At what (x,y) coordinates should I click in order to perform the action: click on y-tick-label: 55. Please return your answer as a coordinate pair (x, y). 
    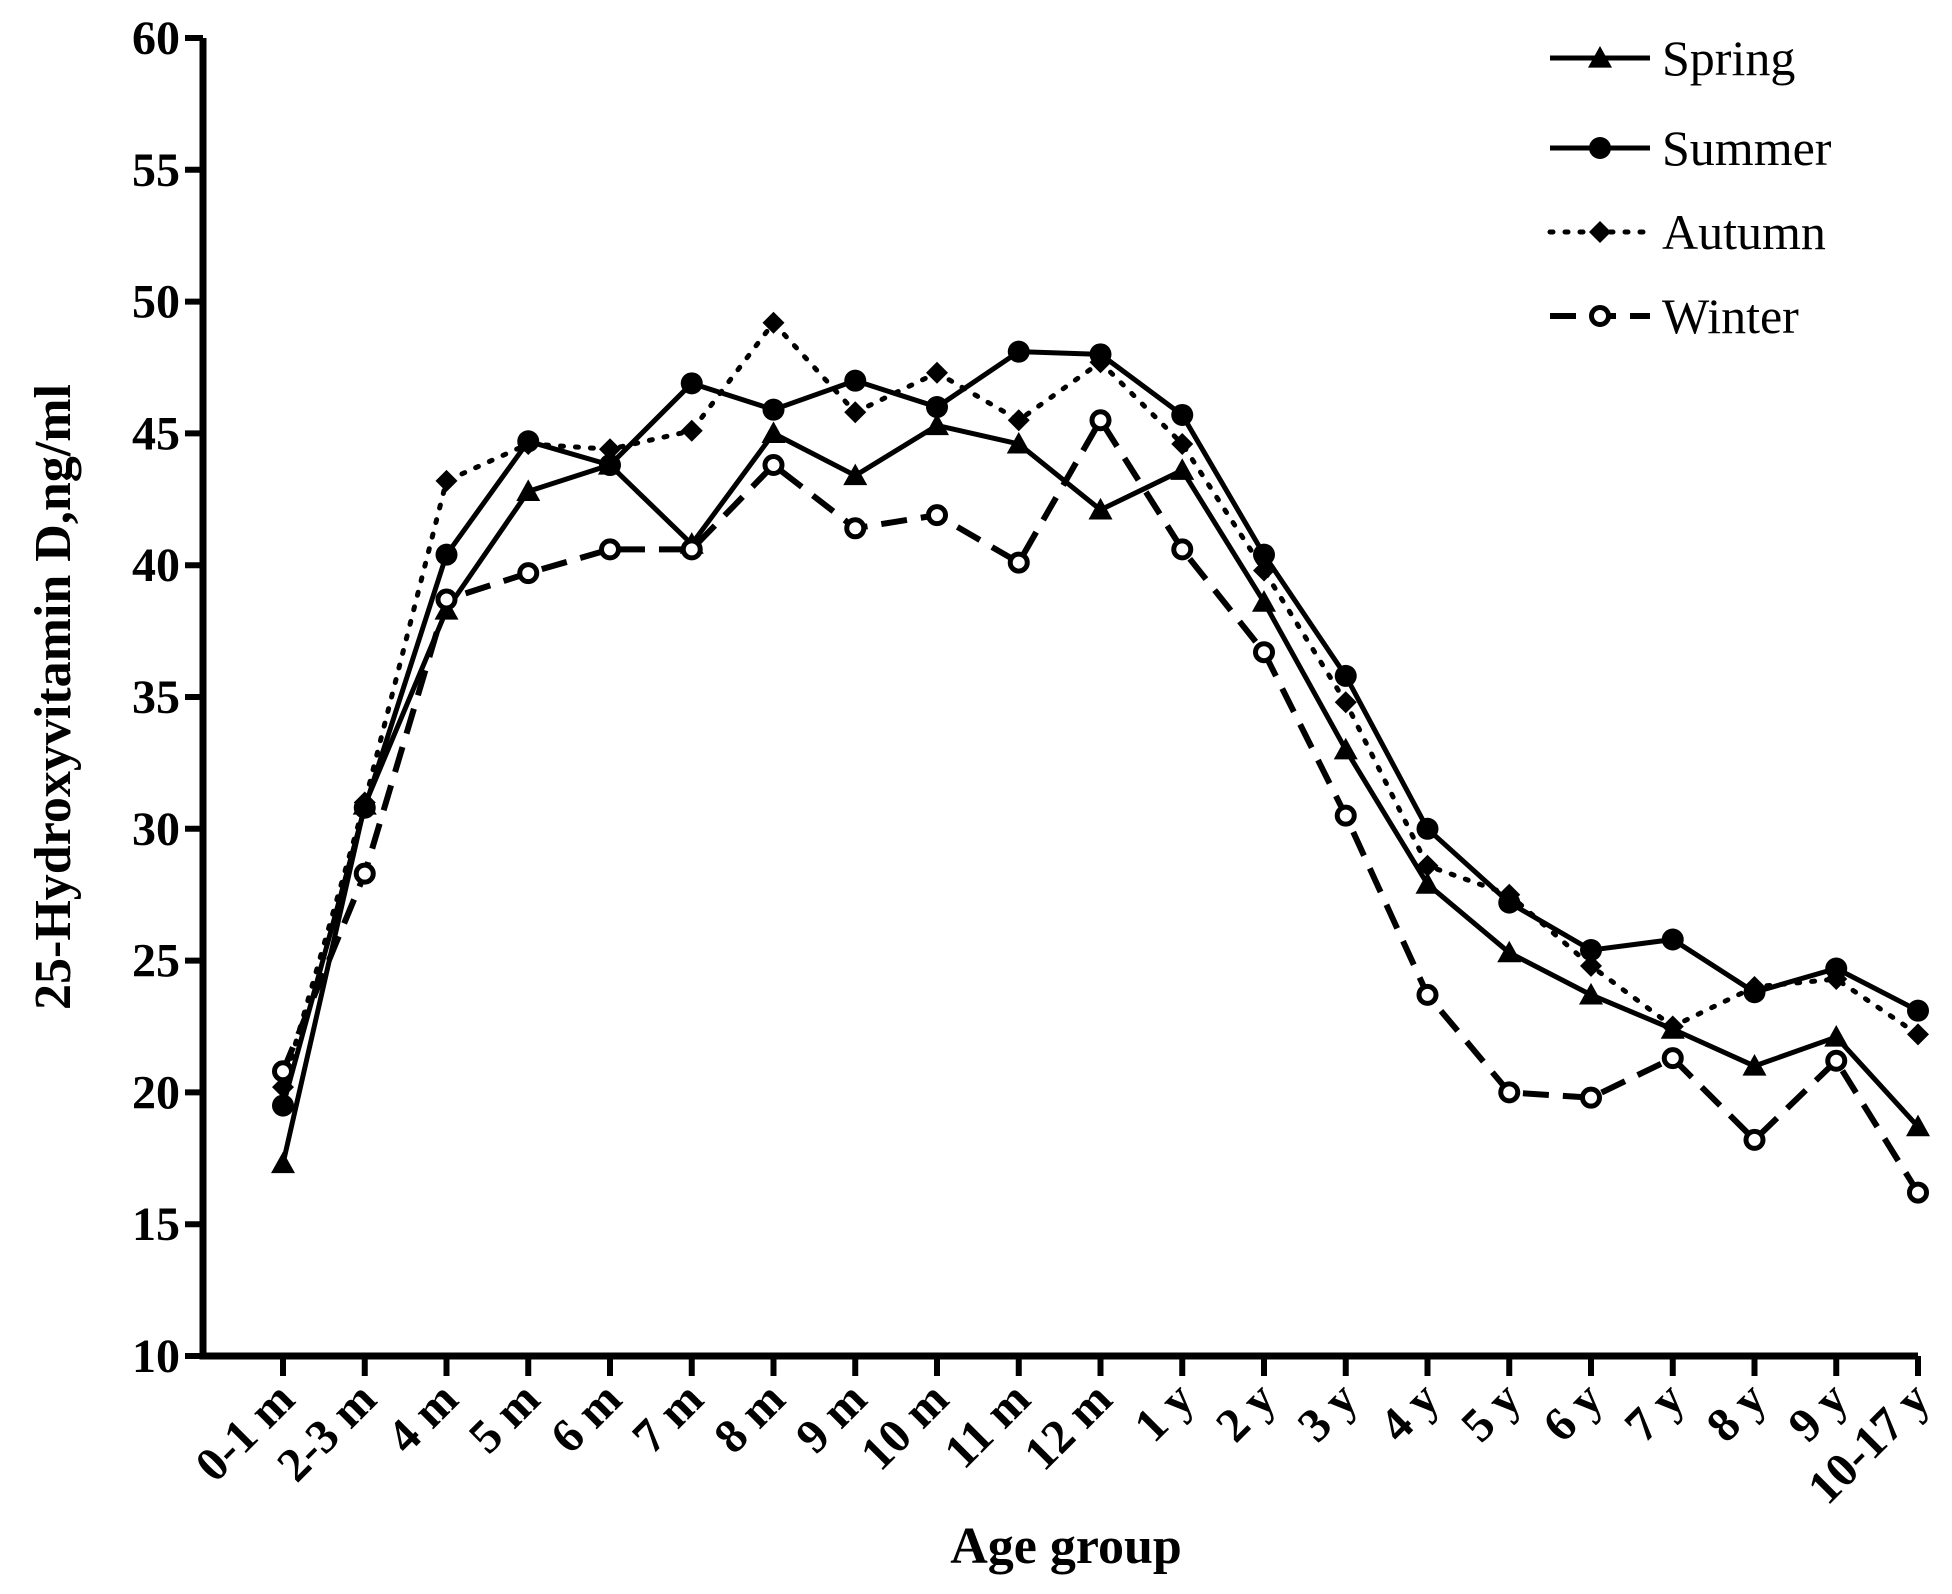
    Looking at the image, I should click on (156, 170).